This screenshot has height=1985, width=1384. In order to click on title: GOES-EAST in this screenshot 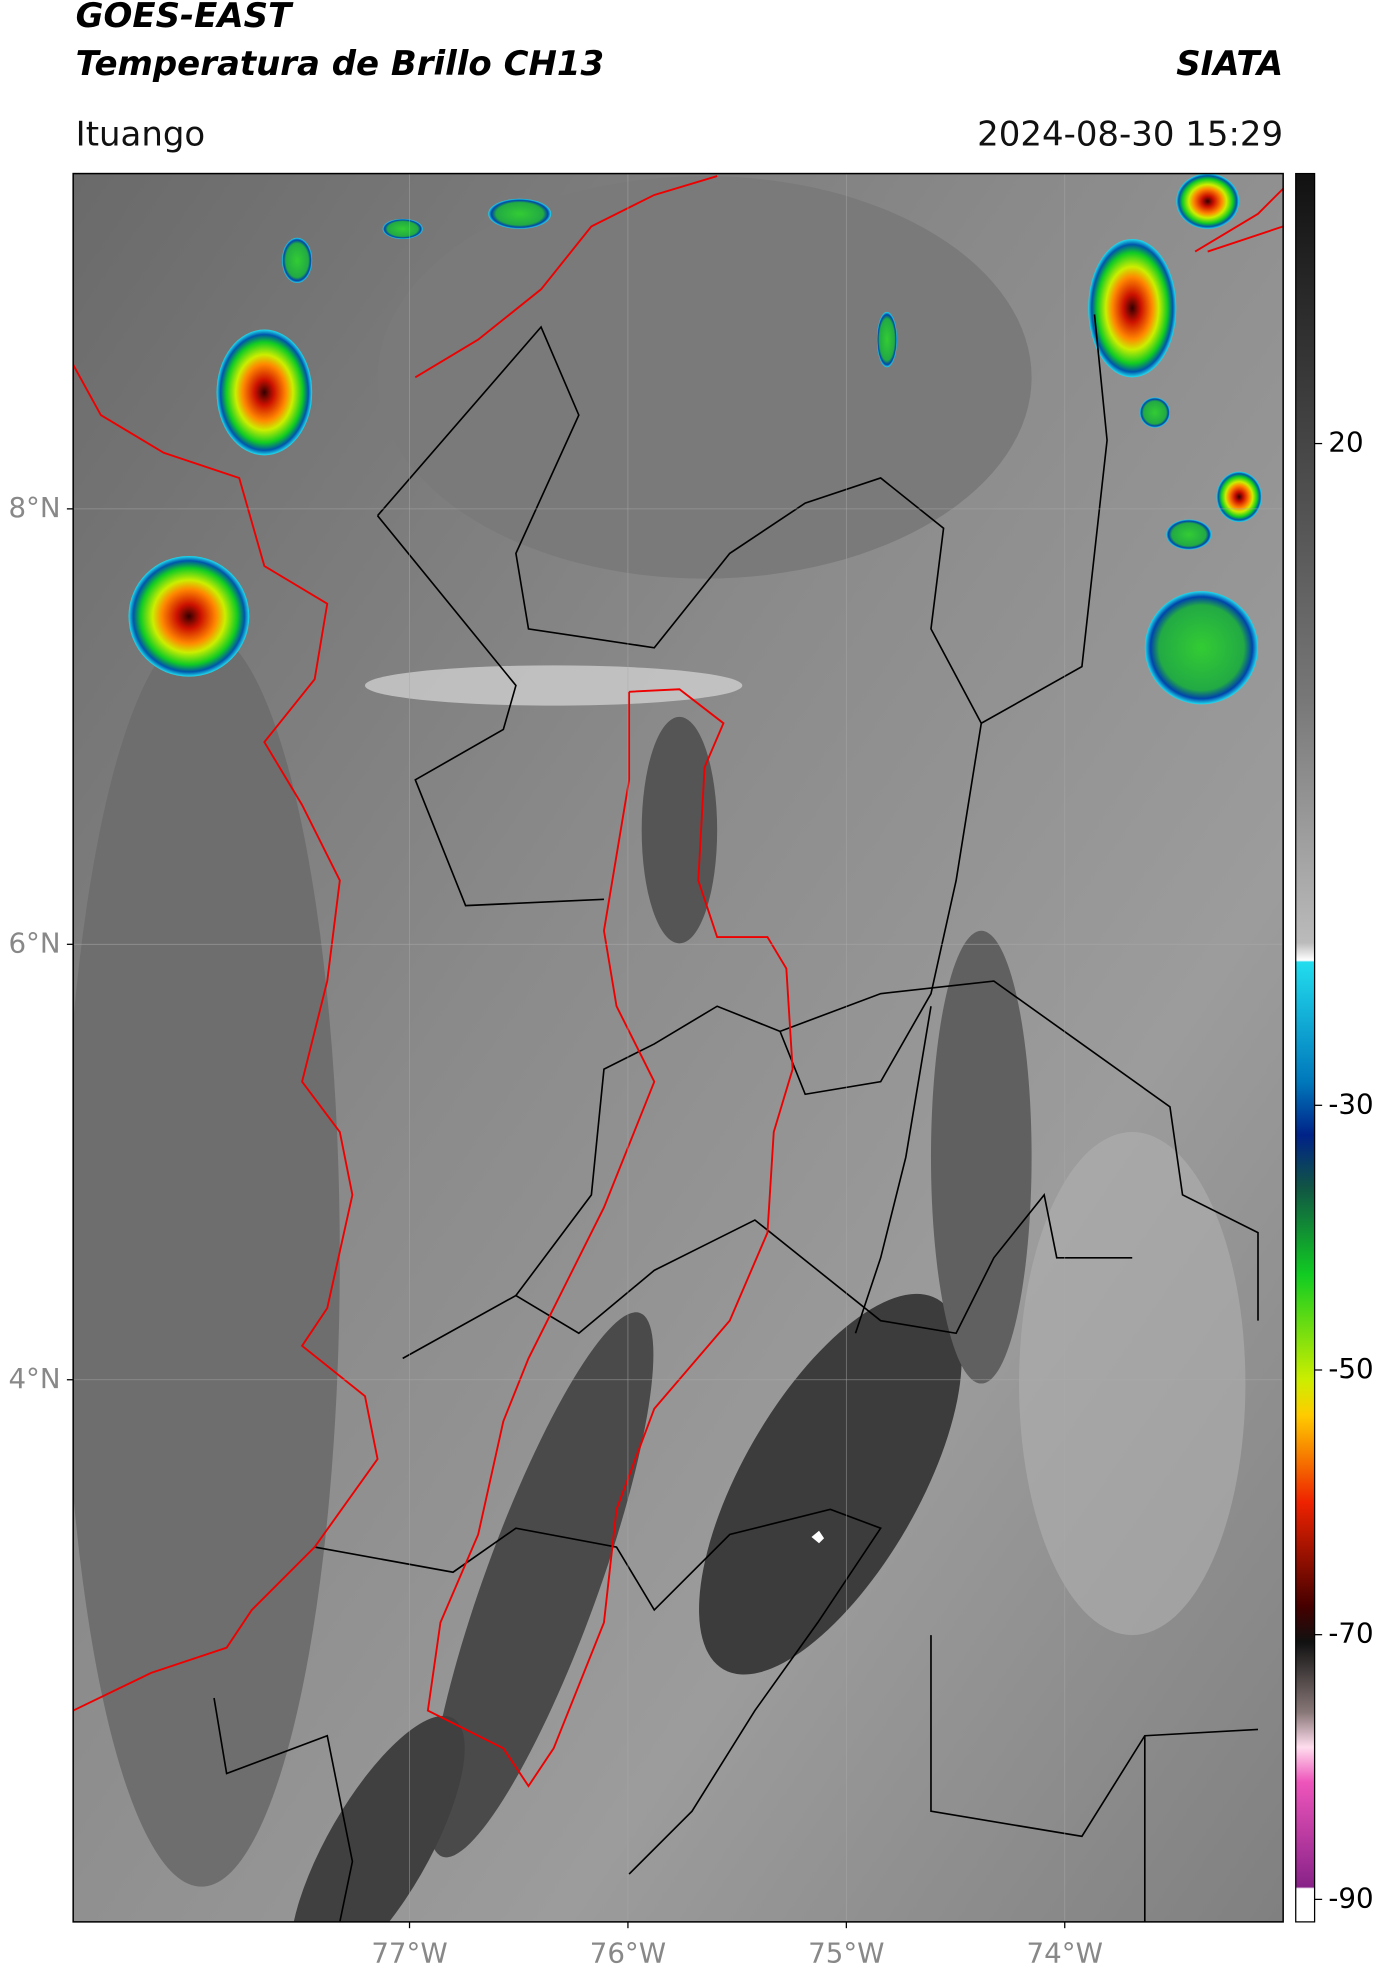, I will do `click(185, 18)`.